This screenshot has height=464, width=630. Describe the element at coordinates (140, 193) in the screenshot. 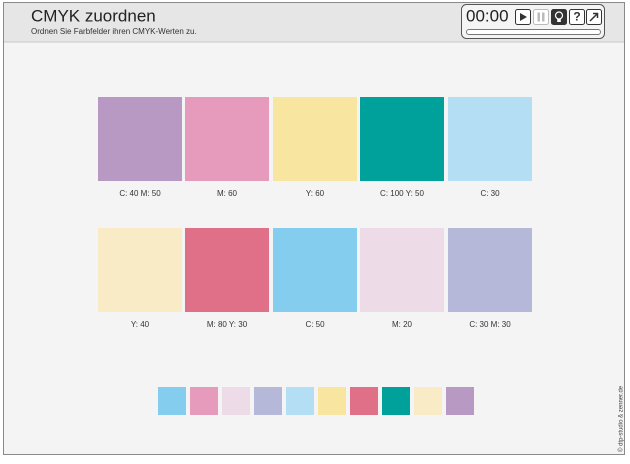

I see `target-label: C: 40 M: 50` at that location.